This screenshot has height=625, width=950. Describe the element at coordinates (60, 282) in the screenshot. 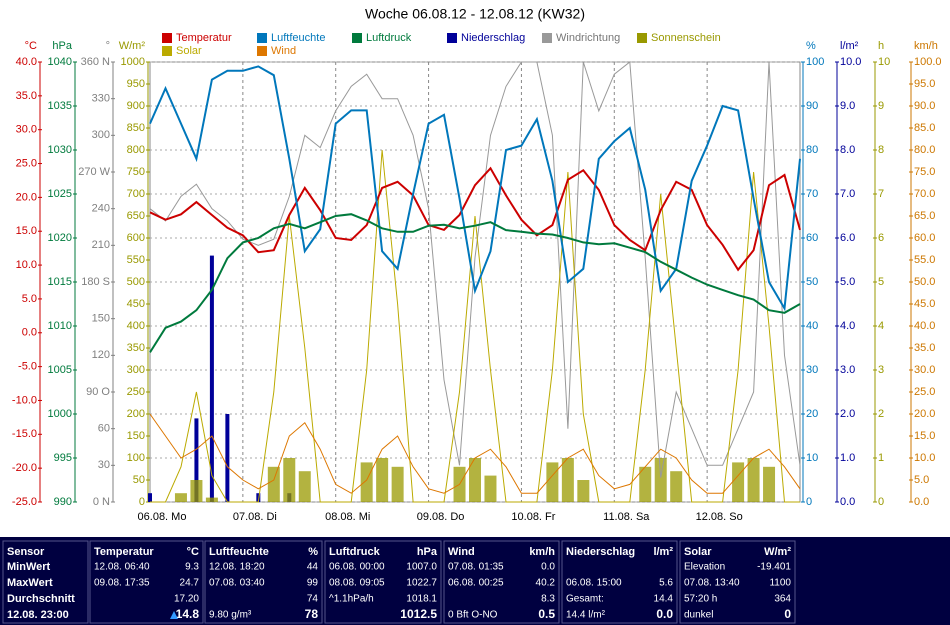

I see `y-tick-label: 1015` at that location.